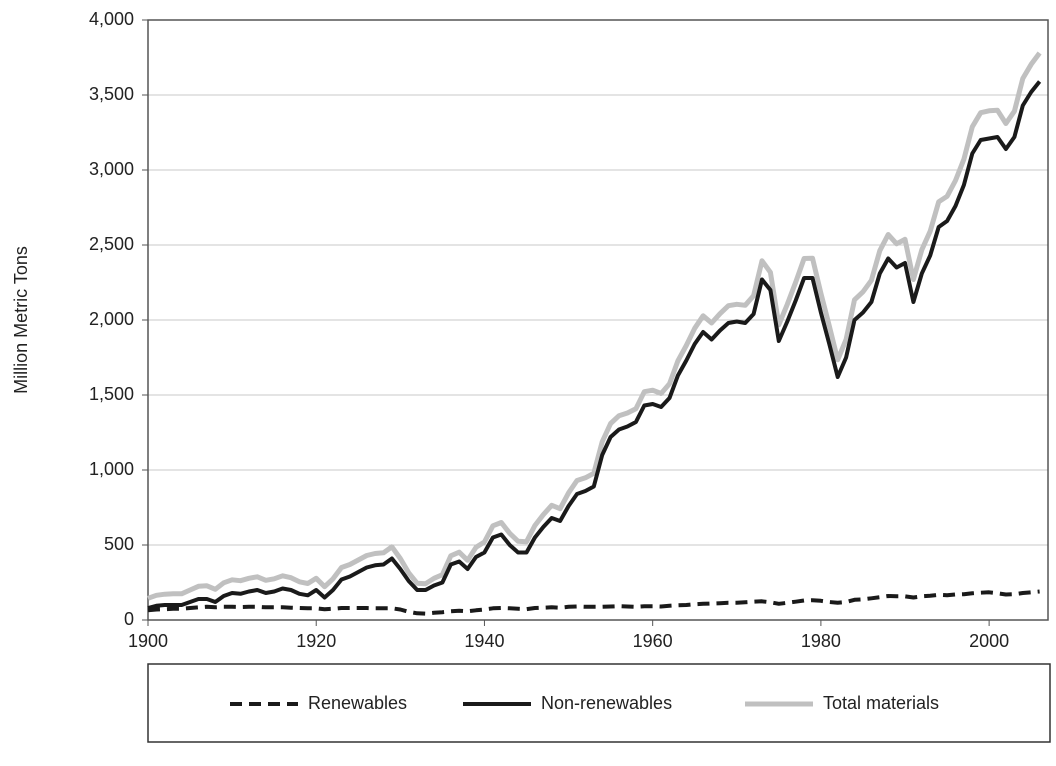 This screenshot has height=766, width=1056. What do you see at coordinates (881, 703) in the screenshot?
I see `legend-label: Total materials` at bounding box center [881, 703].